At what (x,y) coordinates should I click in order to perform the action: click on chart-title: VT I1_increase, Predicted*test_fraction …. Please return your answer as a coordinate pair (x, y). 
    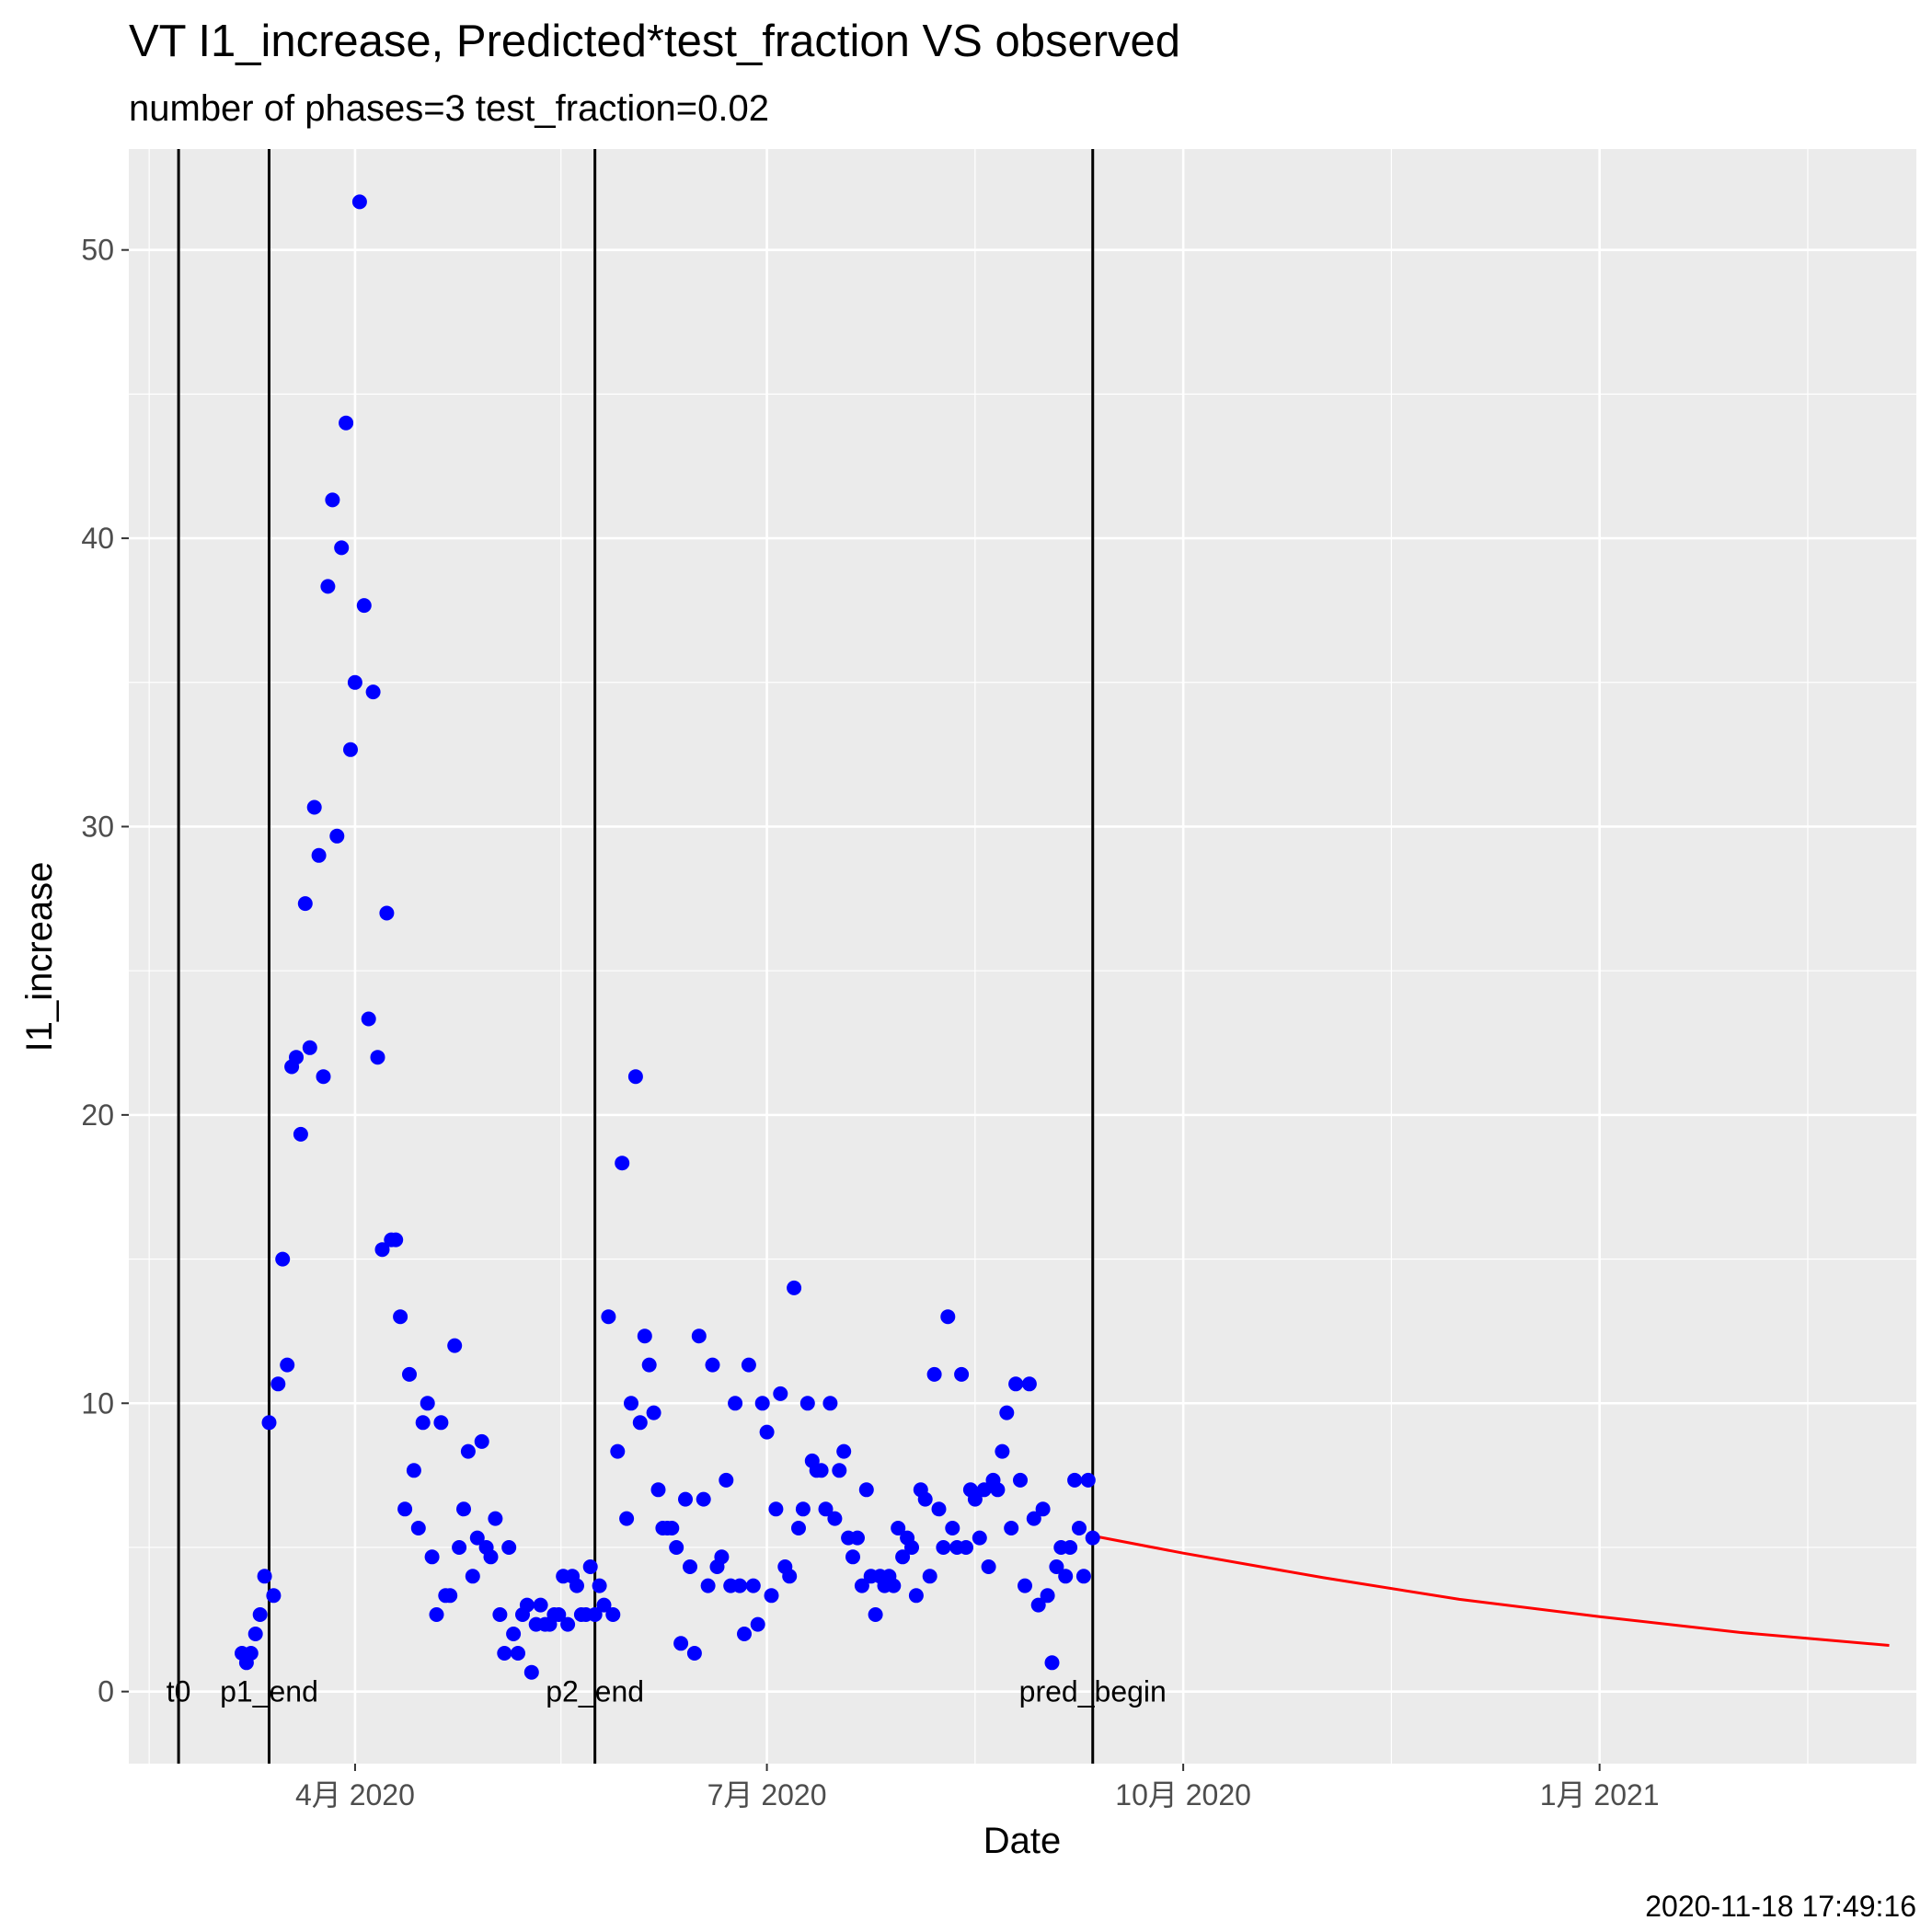
    Looking at the image, I should click on (654, 41).